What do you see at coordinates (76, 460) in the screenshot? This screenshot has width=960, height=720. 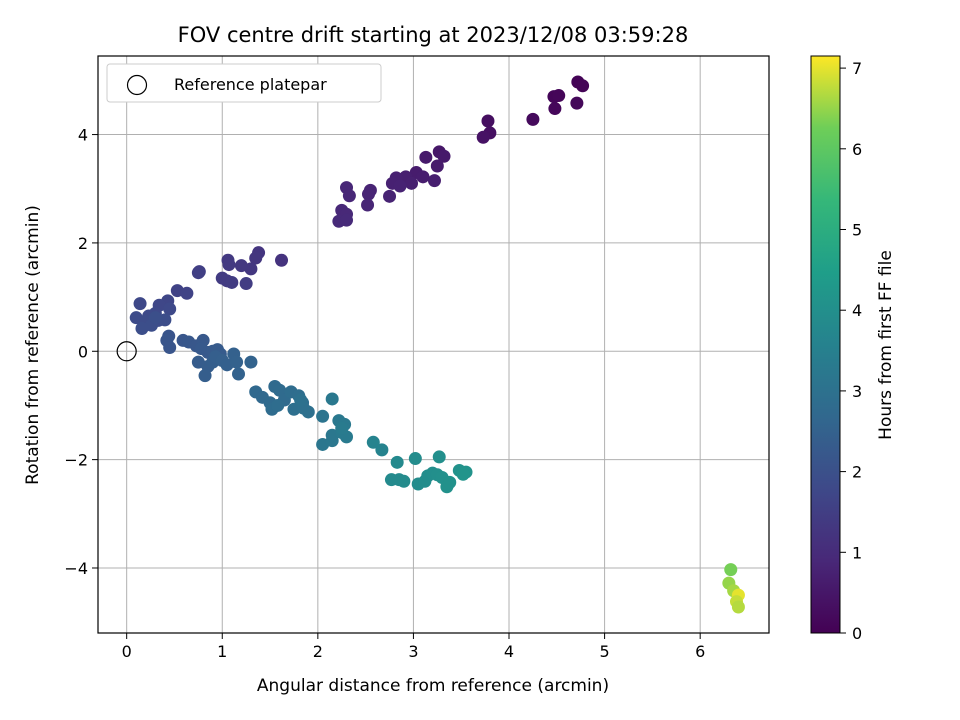 I see `y-tick-label: −2` at bounding box center [76, 460].